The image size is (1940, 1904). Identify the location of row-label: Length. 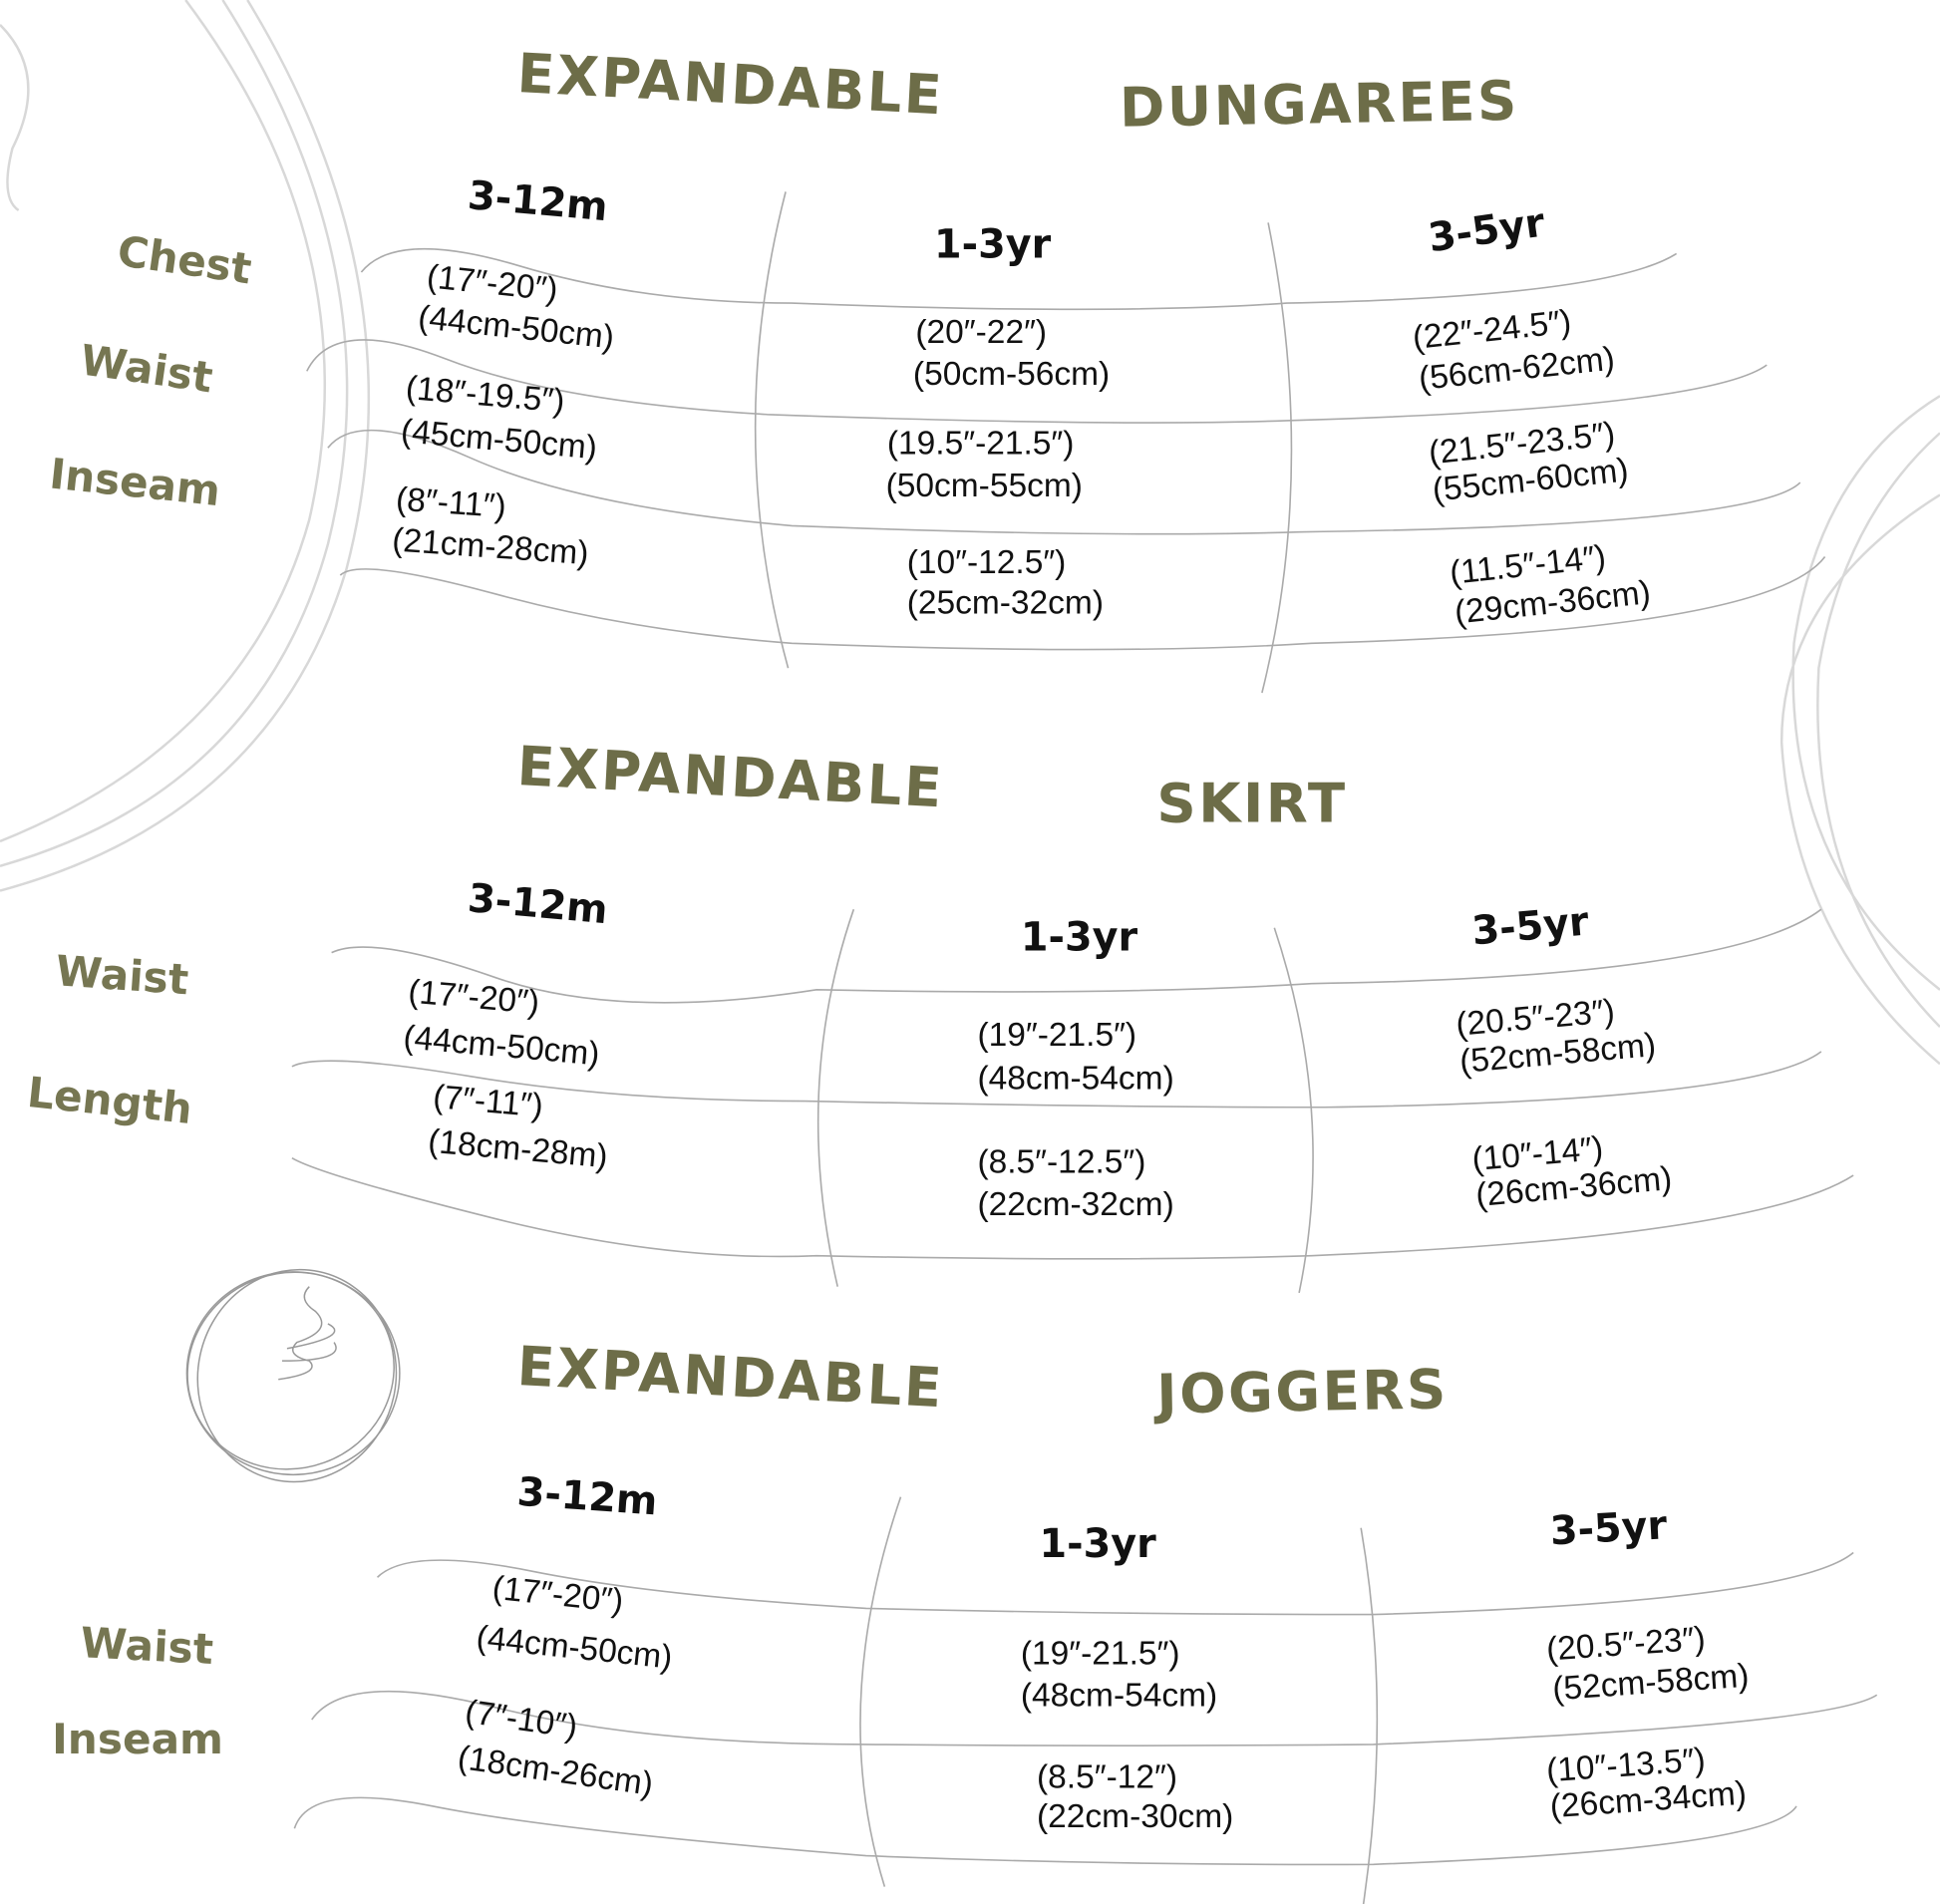
(109, 1100).